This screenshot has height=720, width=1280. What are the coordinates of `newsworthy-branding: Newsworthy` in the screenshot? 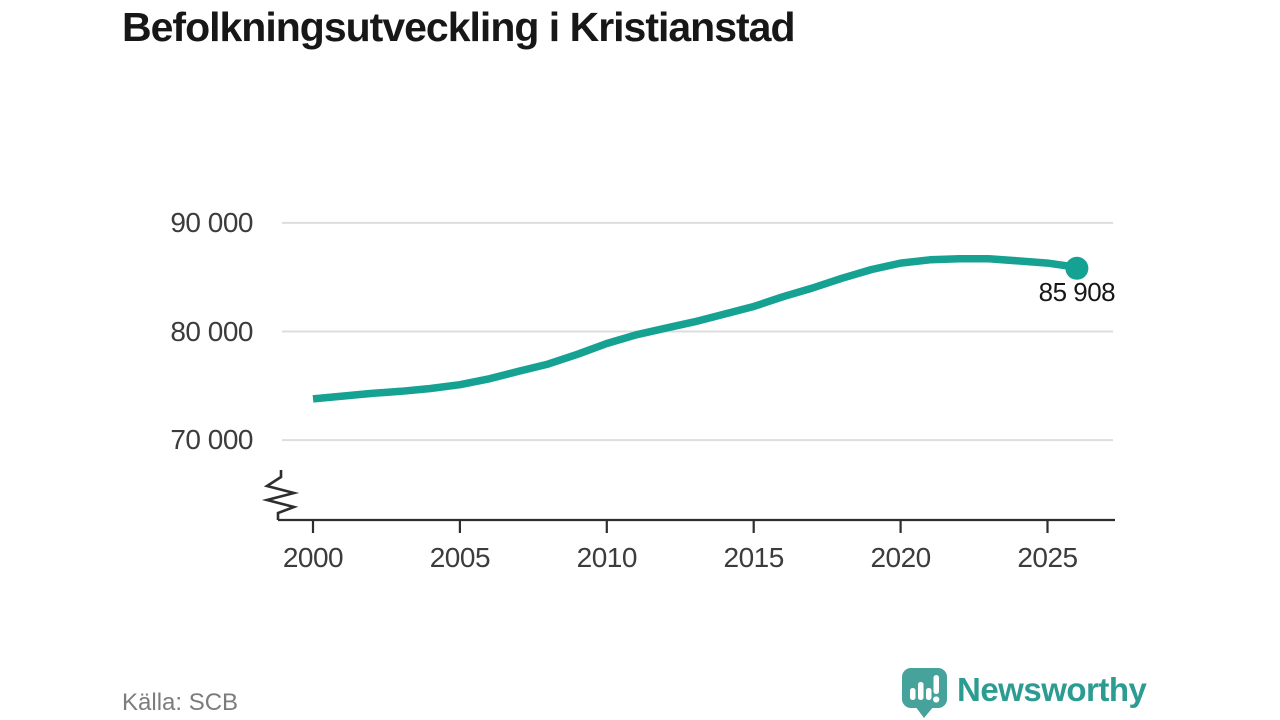 It's located at (1022, 691).